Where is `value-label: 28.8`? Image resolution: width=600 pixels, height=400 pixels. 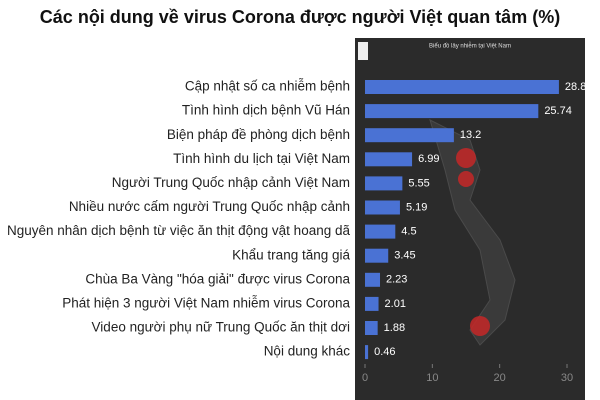
value-label: 28.8 is located at coordinates (575, 87).